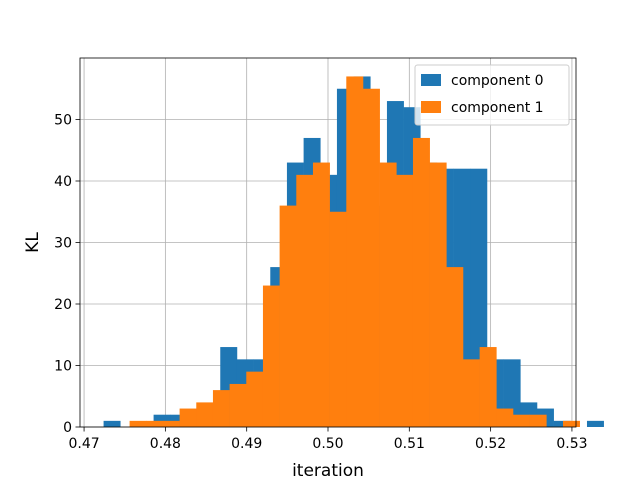 This screenshot has width=640, height=480. I want to click on y-tick-label-4: 40, so click(63, 182).